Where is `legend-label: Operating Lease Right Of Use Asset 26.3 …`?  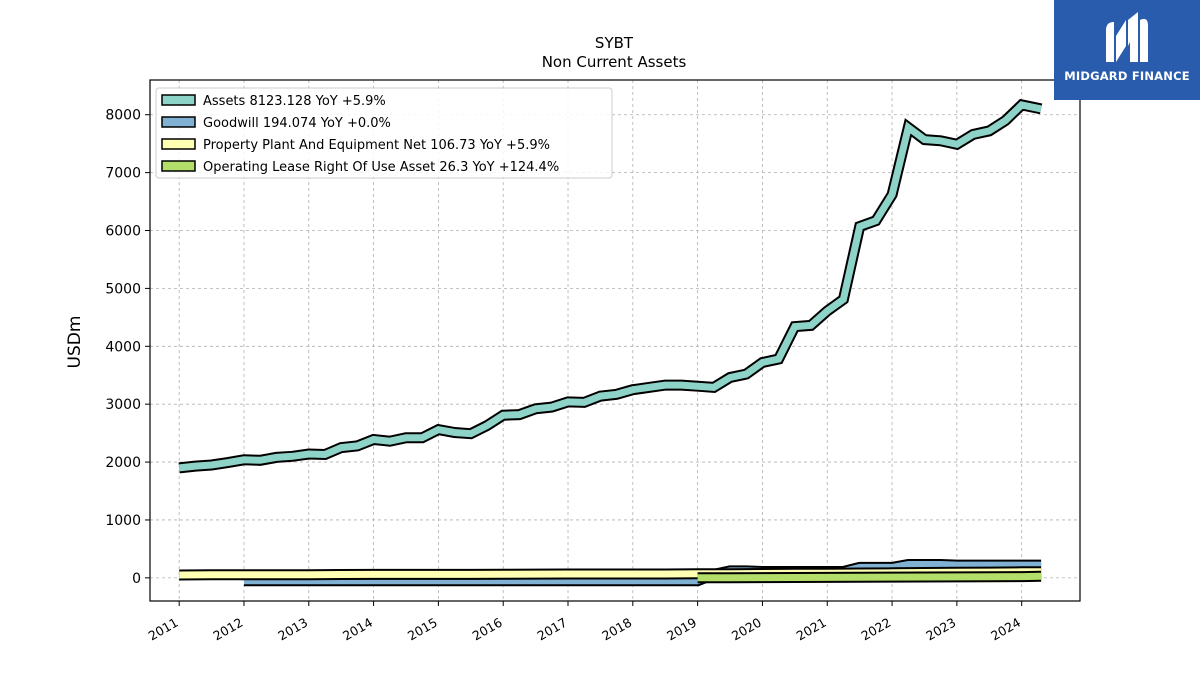
legend-label: Operating Lease Right Of Use Asset 26.3 … is located at coordinates (381, 167).